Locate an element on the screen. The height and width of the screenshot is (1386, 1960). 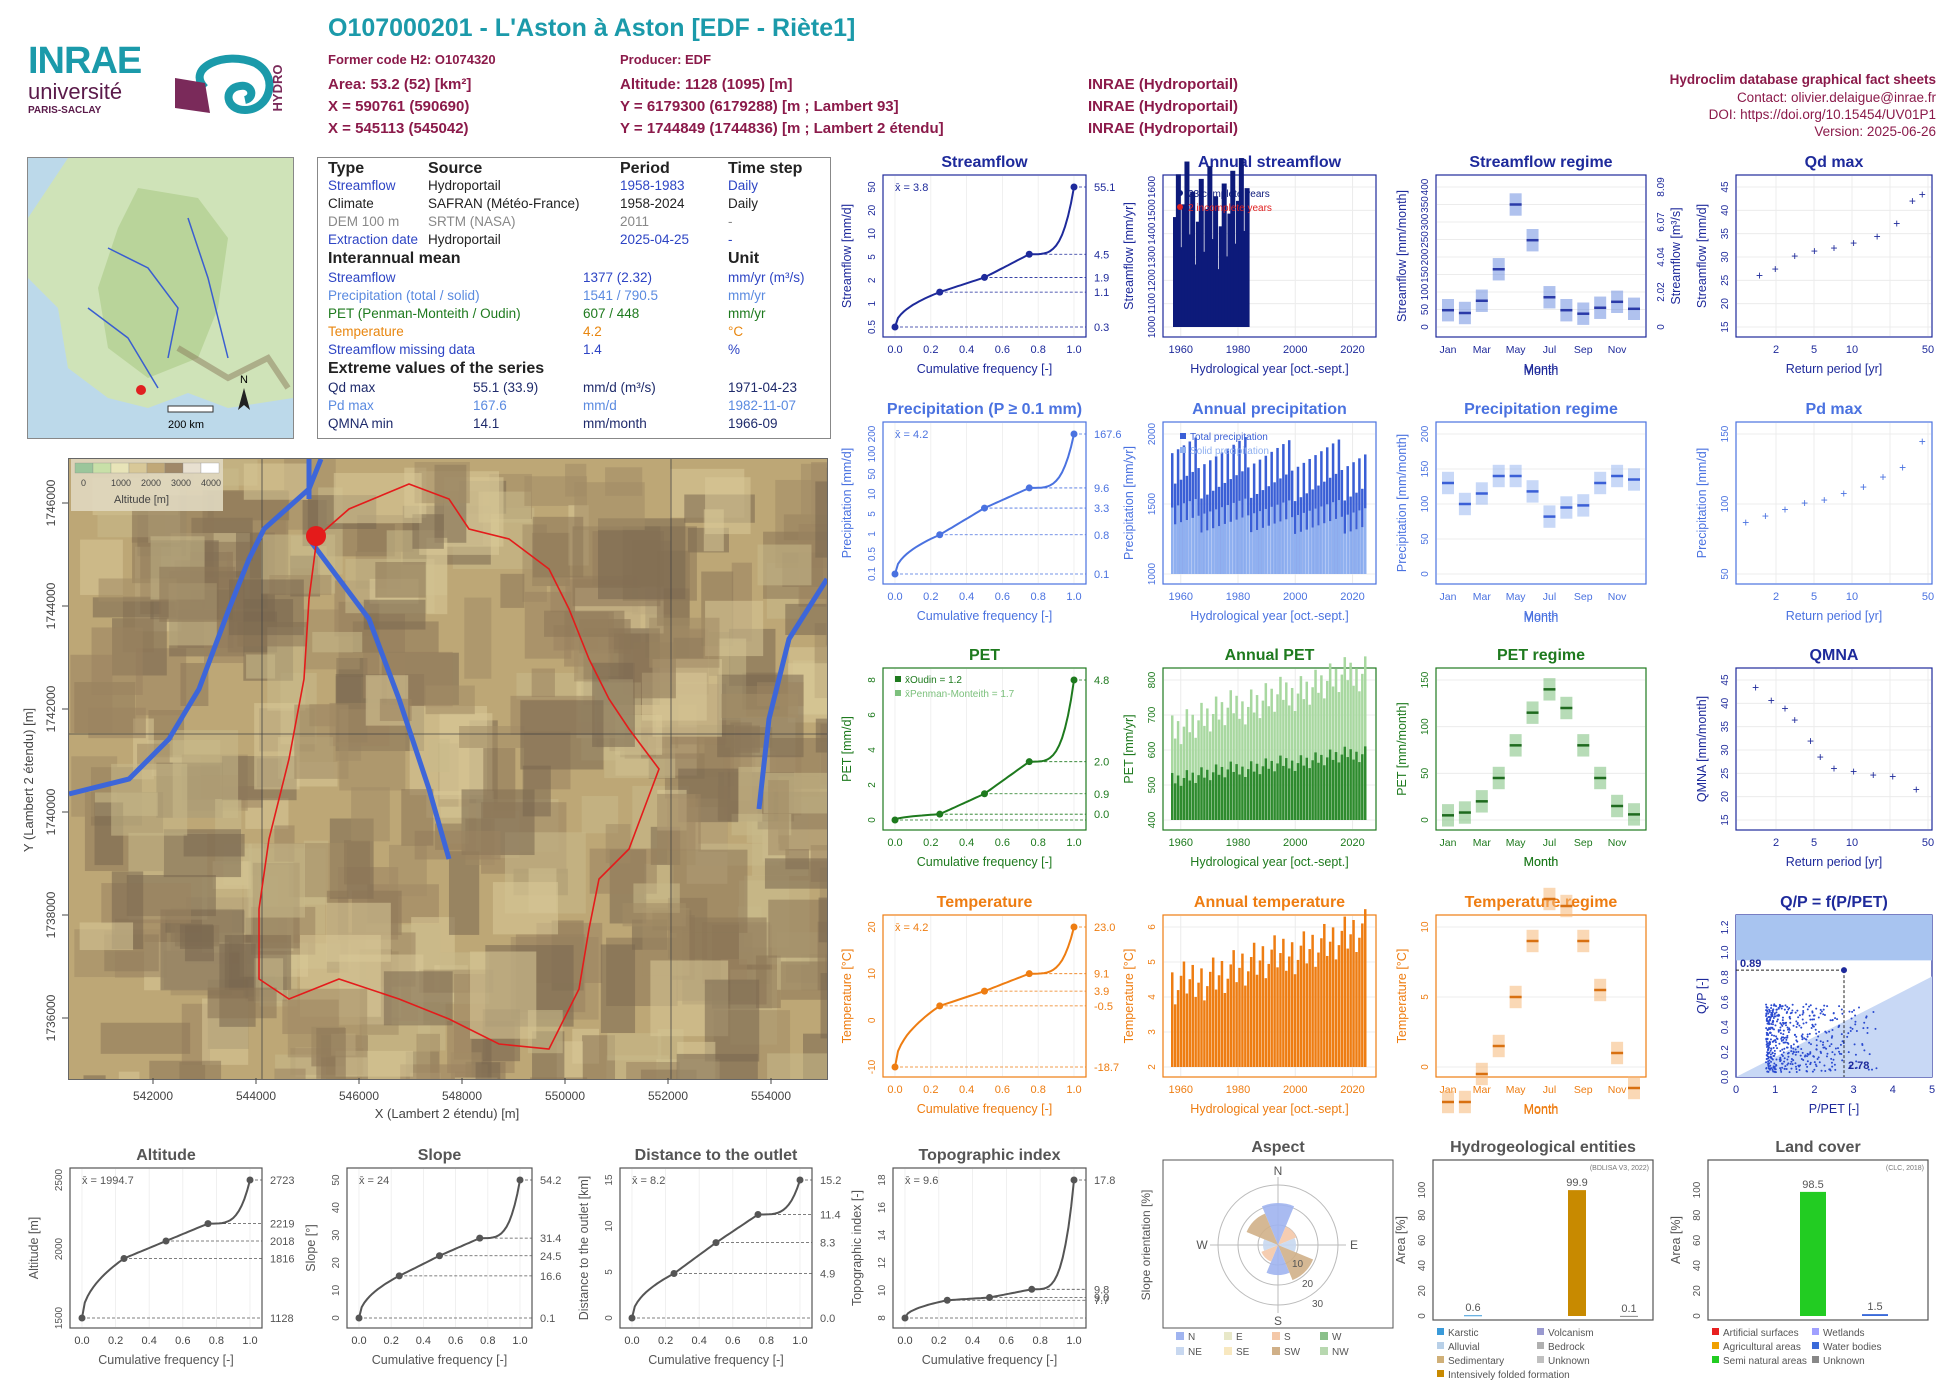
y-tick: 20 is located at coordinates (872, 210).